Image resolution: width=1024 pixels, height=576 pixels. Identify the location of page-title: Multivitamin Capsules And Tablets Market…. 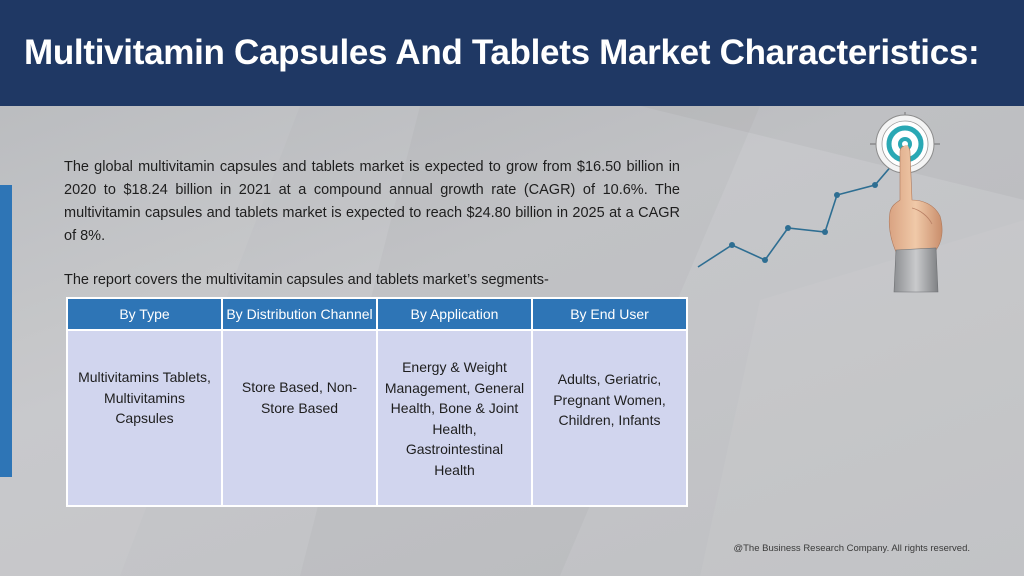
(502, 52).